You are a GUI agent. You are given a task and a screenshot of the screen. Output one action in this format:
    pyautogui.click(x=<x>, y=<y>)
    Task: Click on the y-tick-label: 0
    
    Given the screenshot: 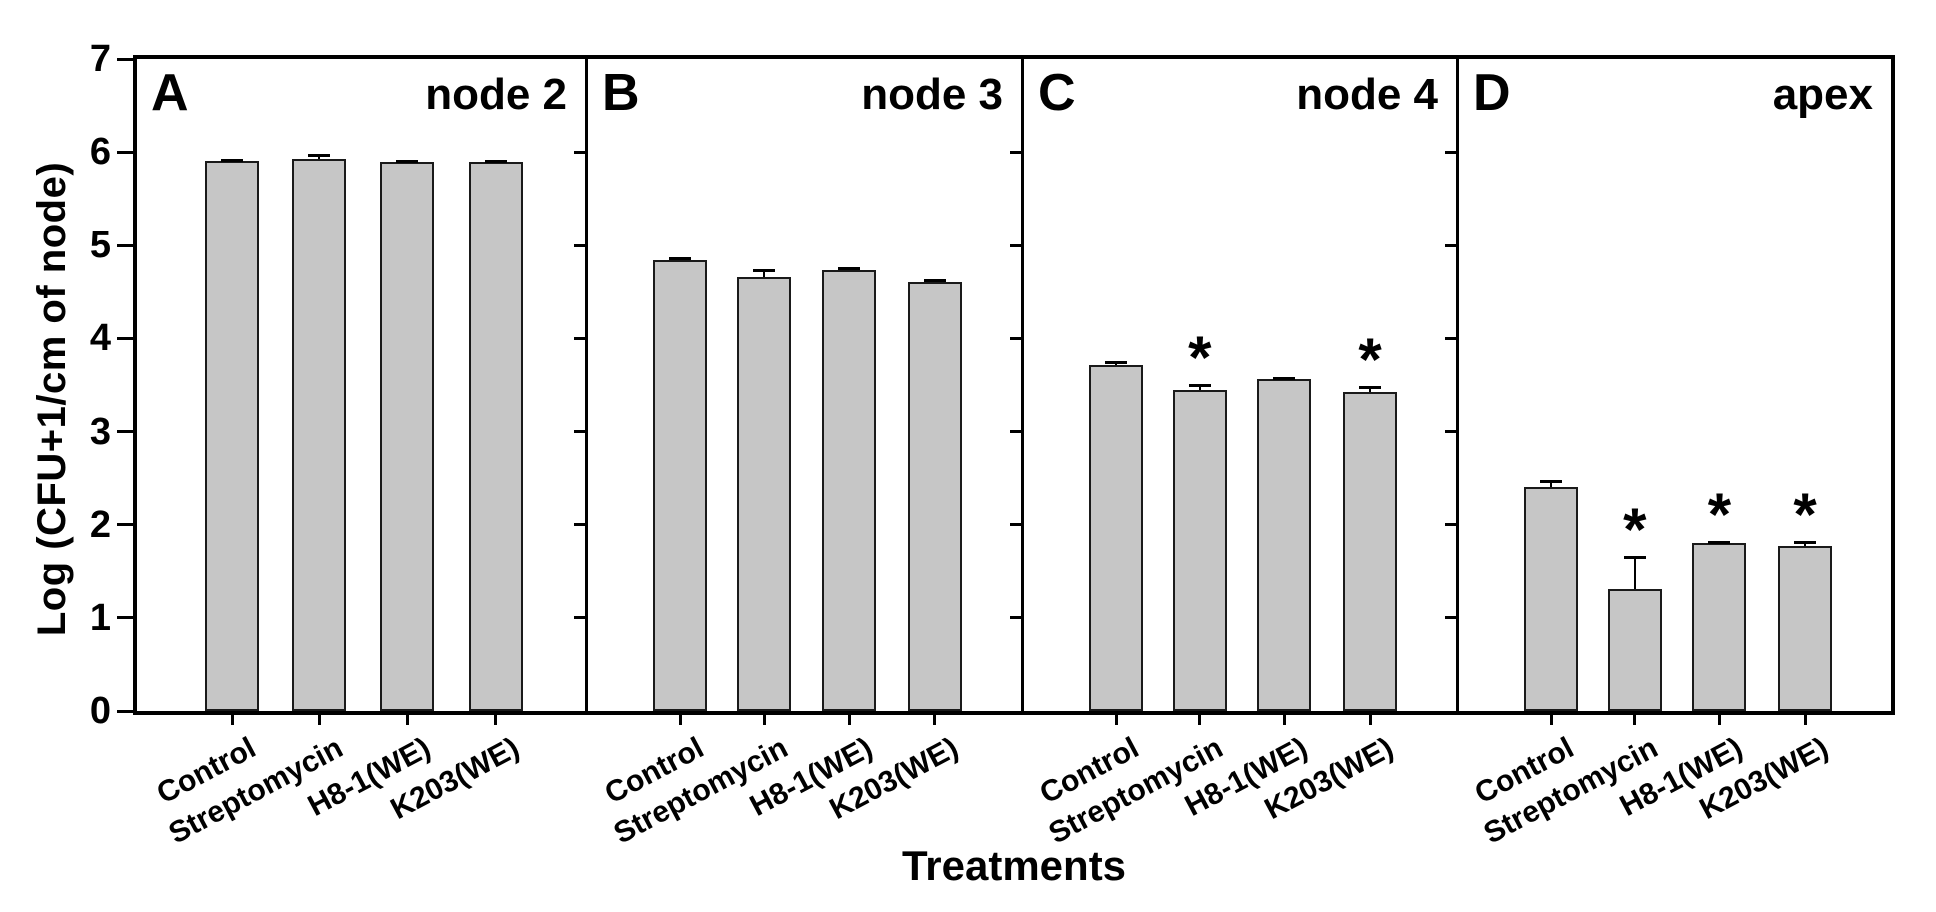 What is the action you would take?
    pyautogui.click(x=100, y=711)
    